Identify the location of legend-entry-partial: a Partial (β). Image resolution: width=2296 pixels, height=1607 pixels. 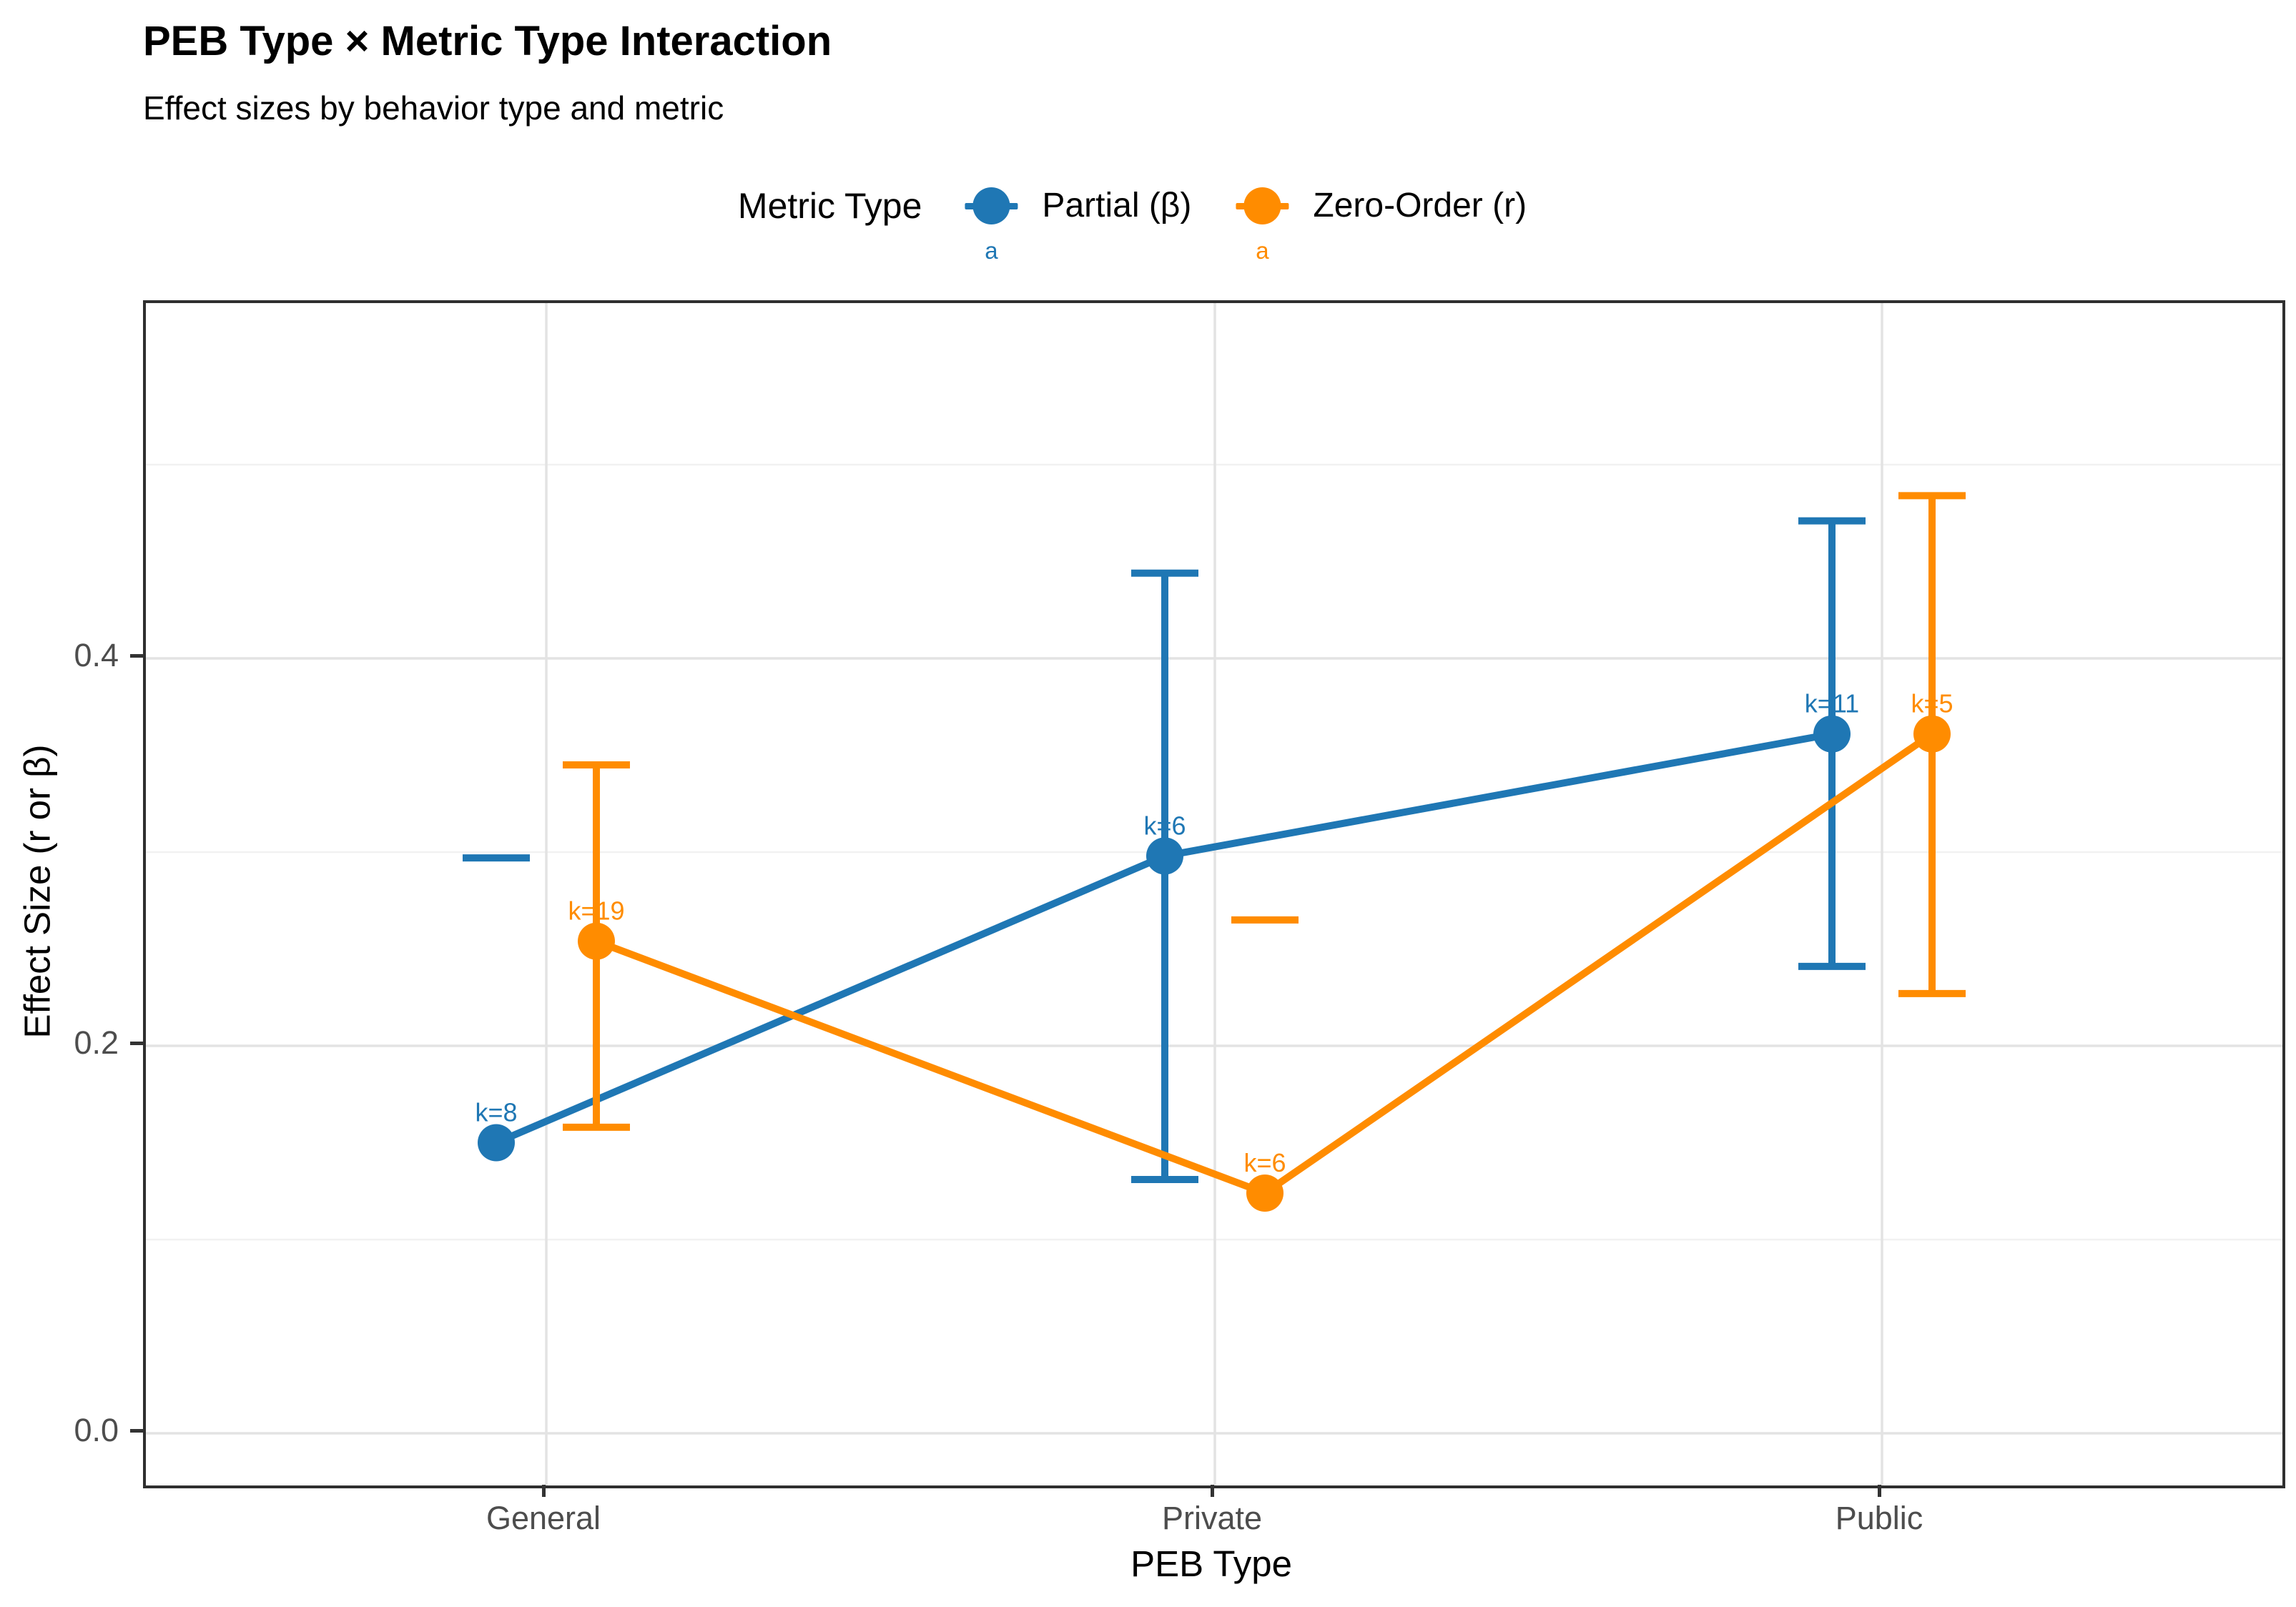
(1088, 225).